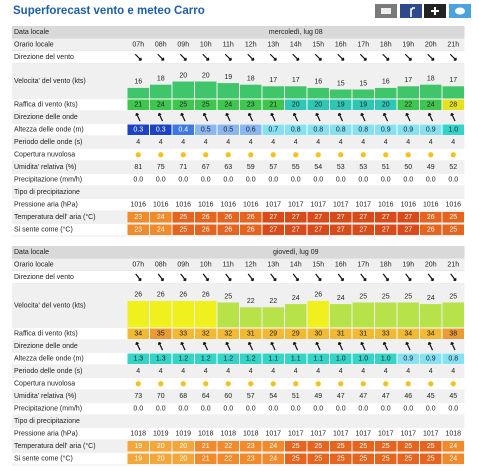 The image size is (479, 471). What do you see at coordinates (161, 217) in the screenshot?
I see `temperature-value: 24` at bounding box center [161, 217].